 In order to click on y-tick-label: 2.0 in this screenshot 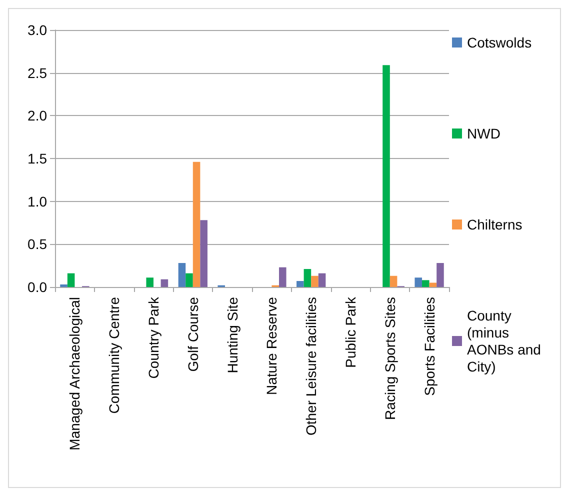, I will do `click(38, 116)`.